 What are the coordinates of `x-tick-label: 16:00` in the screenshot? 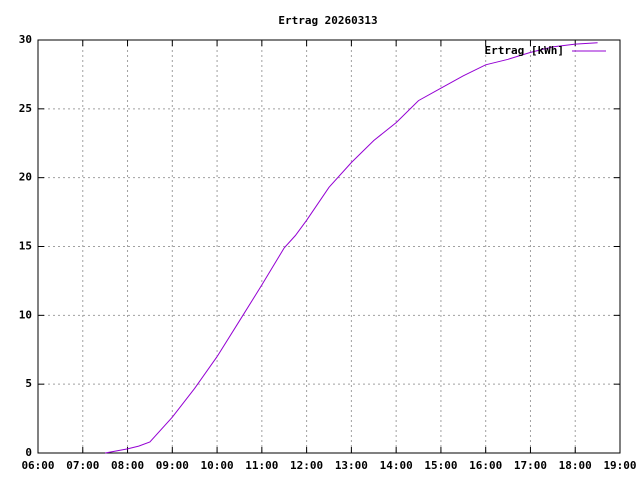 It's located at (485, 465).